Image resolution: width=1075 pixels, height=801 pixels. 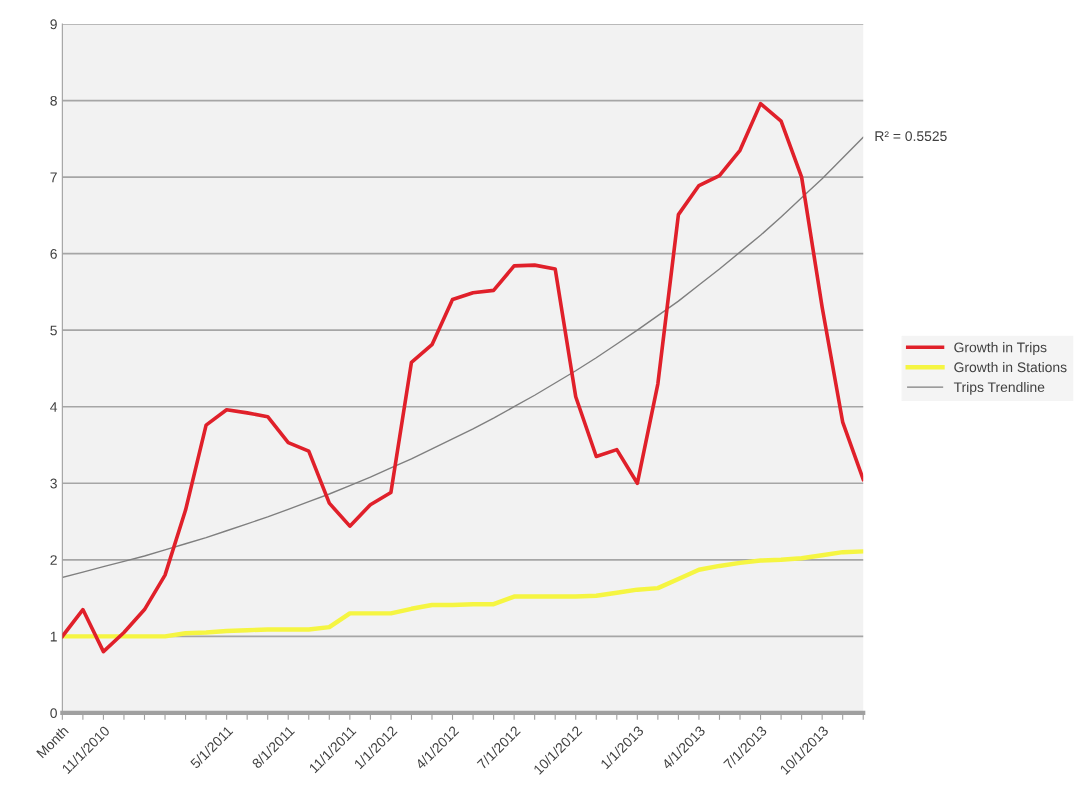 What do you see at coordinates (53, 636) in the screenshot?
I see `y-tick-label: 1` at bounding box center [53, 636].